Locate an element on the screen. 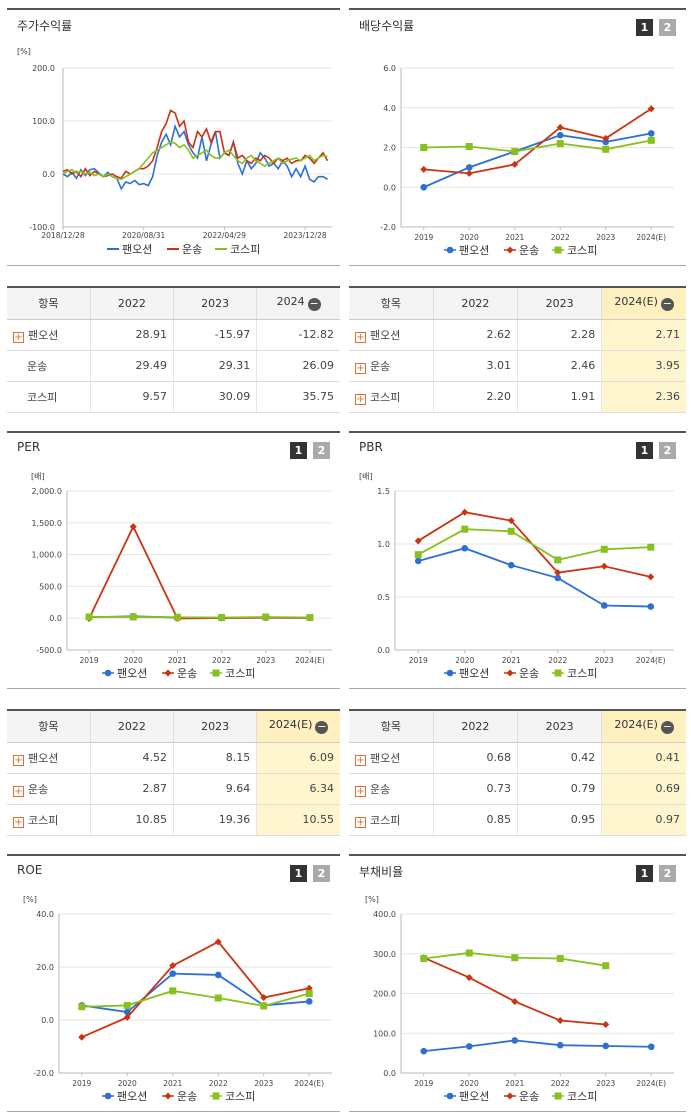 This screenshot has width=691, height=1115. legend-item-trans: 운송 is located at coordinates (521, 673).